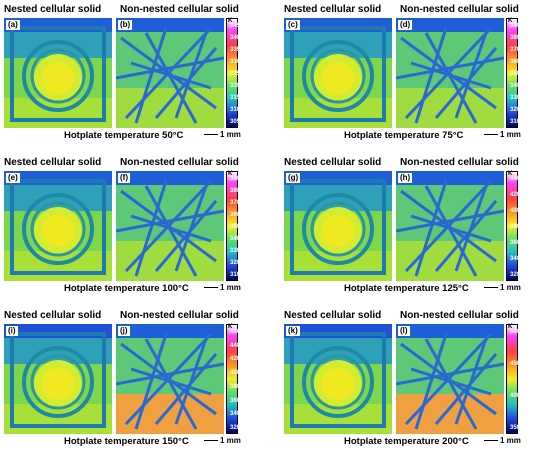 This screenshot has width=550, height=455. What do you see at coordinates (404, 135) in the screenshot?
I see `caption: Hotplate temperature 75°C` at bounding box center [404, 135].